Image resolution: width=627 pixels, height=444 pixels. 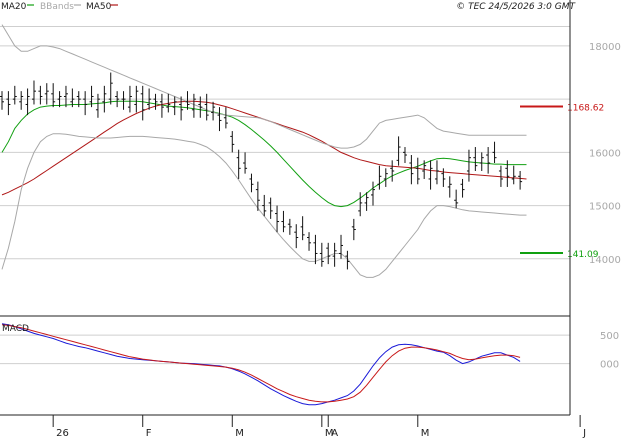 I want to click on price-tag-label: 1168.62, so click(x=585, y=108).